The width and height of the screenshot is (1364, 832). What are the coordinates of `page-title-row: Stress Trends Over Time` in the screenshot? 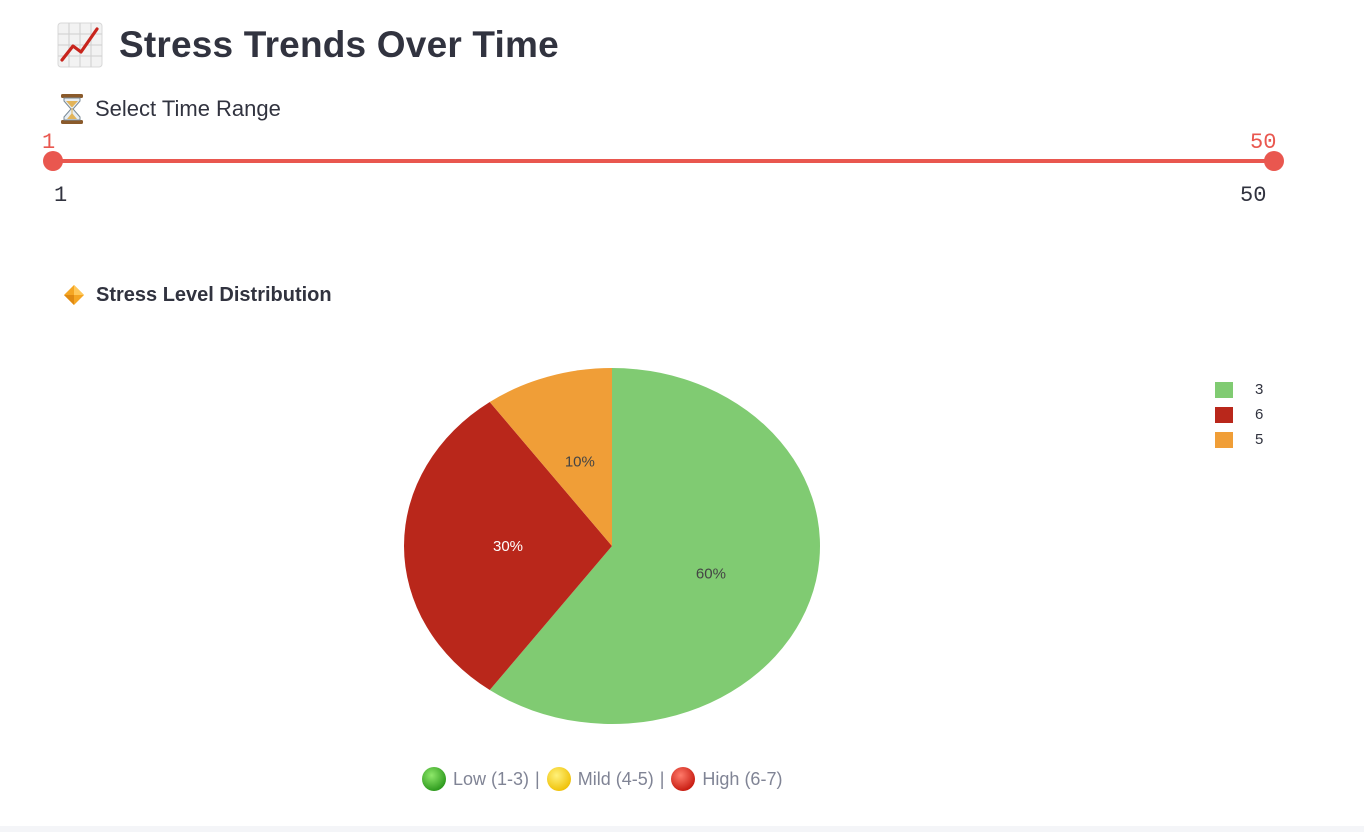 It's located at (308, 45).